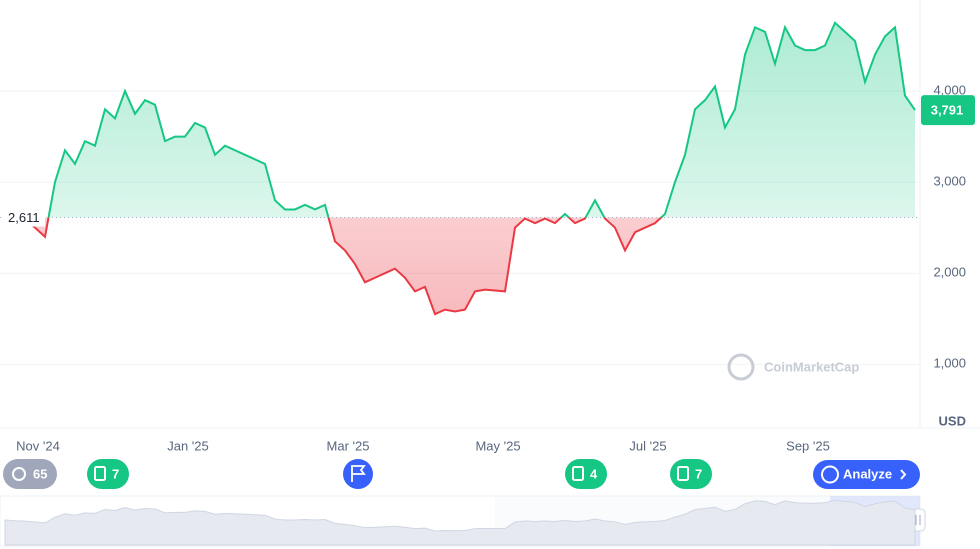 This screenshot has width=980, height=549. What do you see at coordinates (497, 445) in the screenshot?
I see `x-tick-label: May '25` at bounding box center [497, 445].